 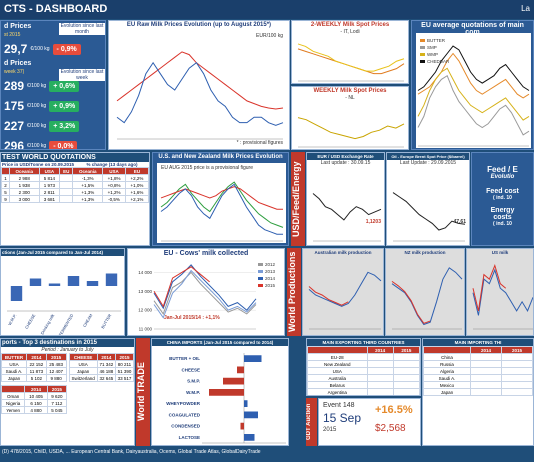 I want to click on table-cell: 32 645, so click(x=106, y=378).